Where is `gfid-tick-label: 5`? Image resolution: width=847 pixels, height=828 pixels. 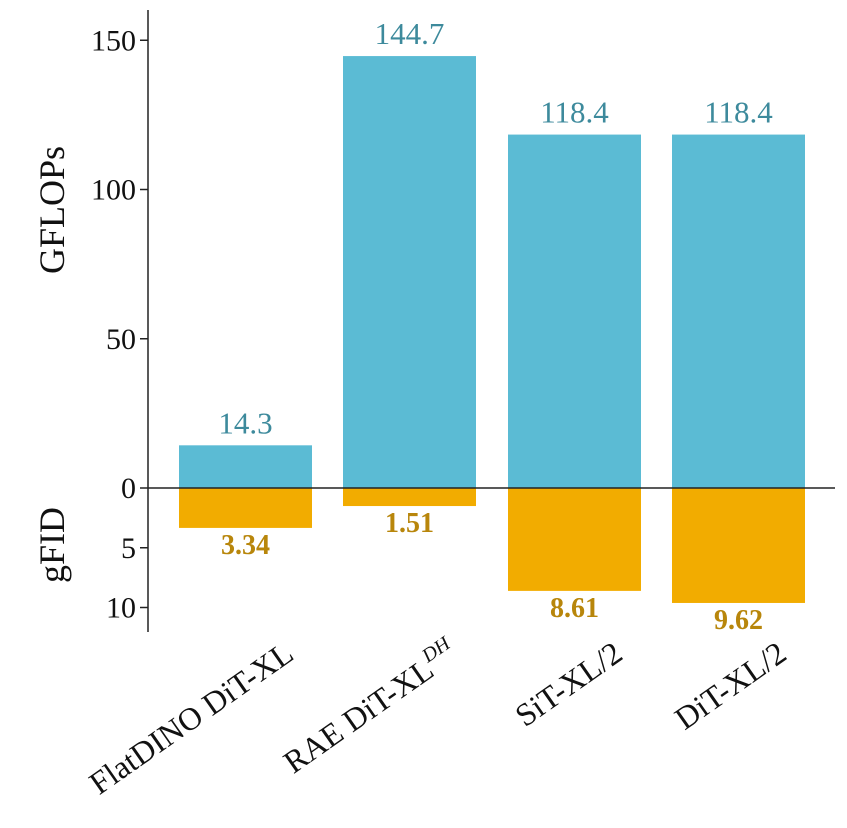 gfid-tick-label: 5 is located at coordinates (128, 548).